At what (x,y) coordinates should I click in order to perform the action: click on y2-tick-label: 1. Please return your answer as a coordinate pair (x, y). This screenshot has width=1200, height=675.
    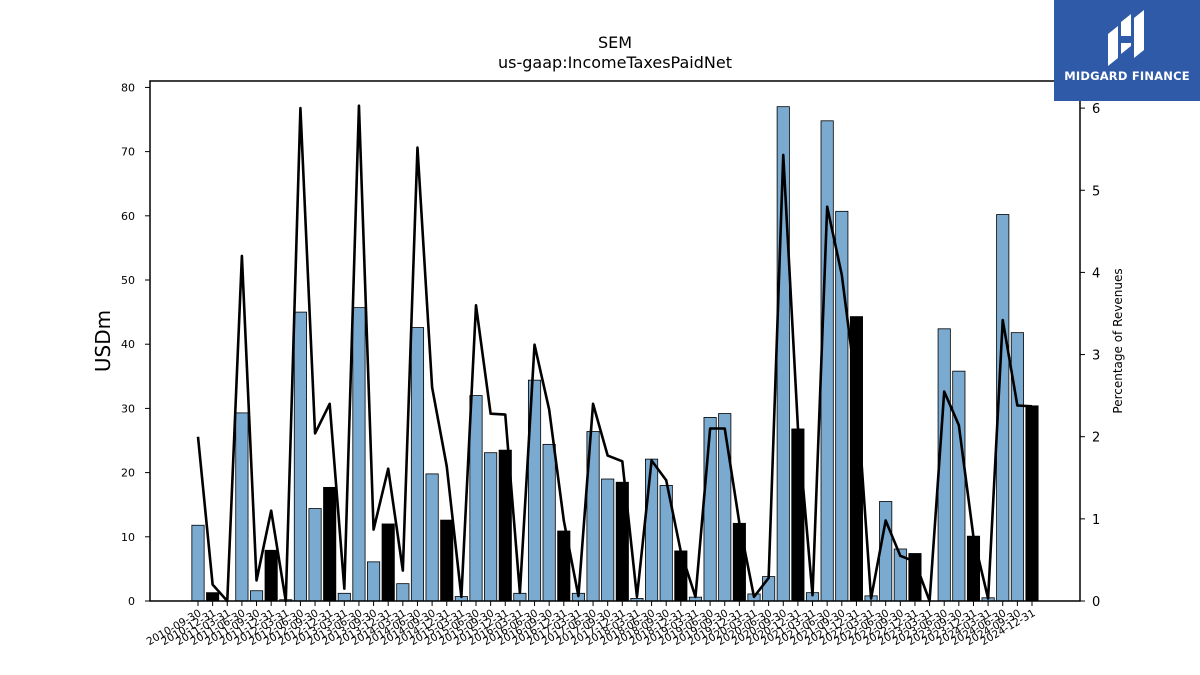
    Looking at the image, I should click on (1096, 520).